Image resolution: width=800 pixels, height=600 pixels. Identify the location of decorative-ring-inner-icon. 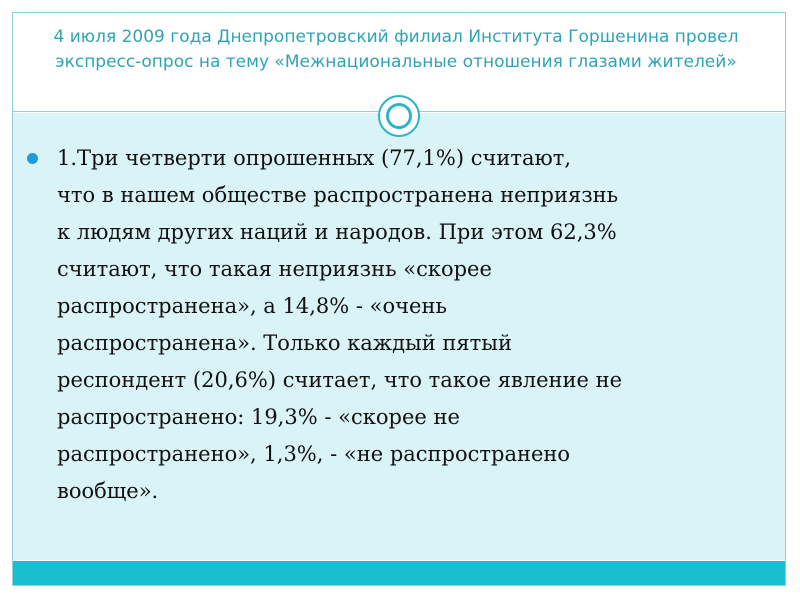
(399, 116).